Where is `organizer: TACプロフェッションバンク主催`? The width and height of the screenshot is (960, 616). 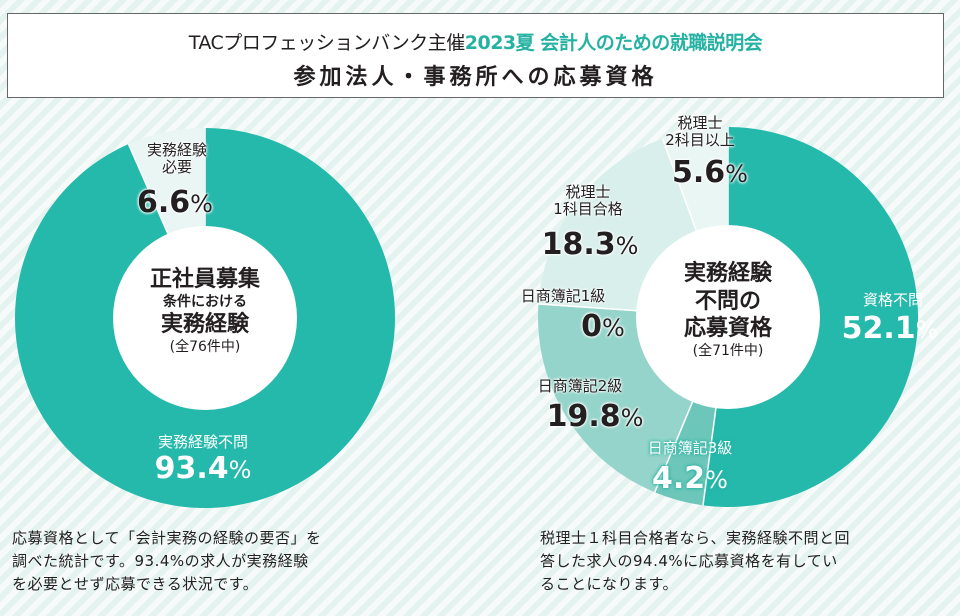
organizer: TACプロフェッションバンク主催 is located at coordinates (327, 43).